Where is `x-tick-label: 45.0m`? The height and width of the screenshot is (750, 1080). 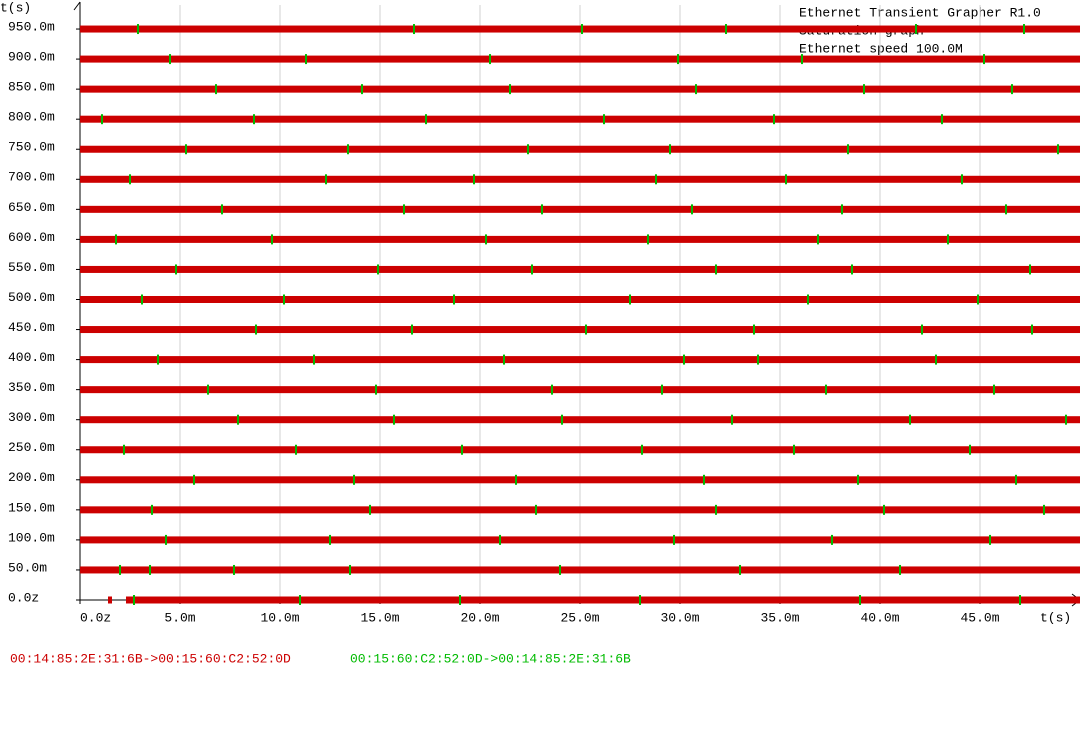
x-tick-label: 45.0m is located at coordinates (979, 617).